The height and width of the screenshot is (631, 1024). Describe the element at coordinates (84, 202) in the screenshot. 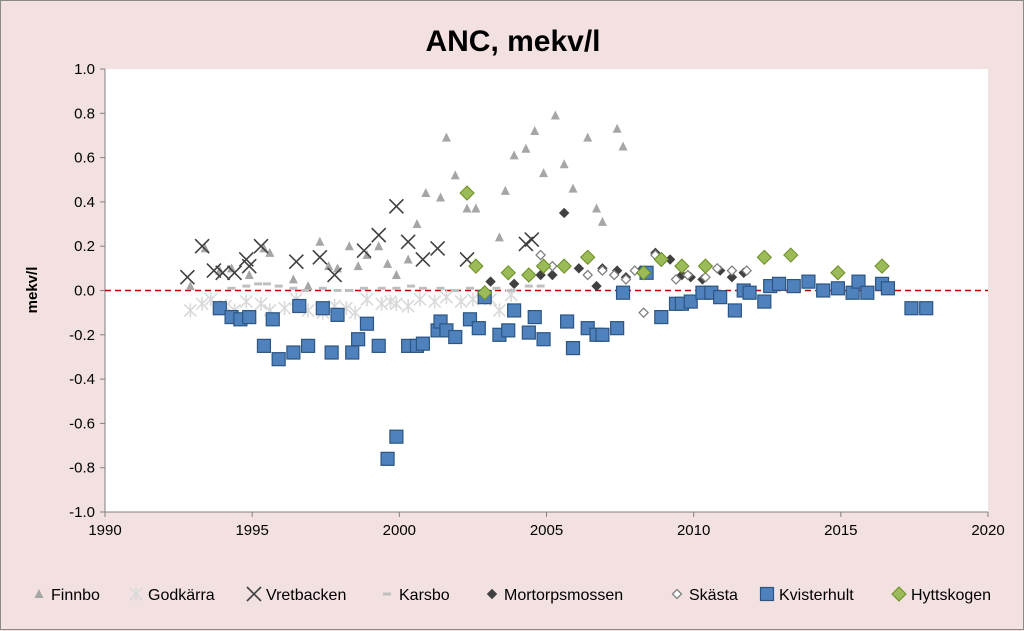

I see `y-tick-label: 0.4` at that location.